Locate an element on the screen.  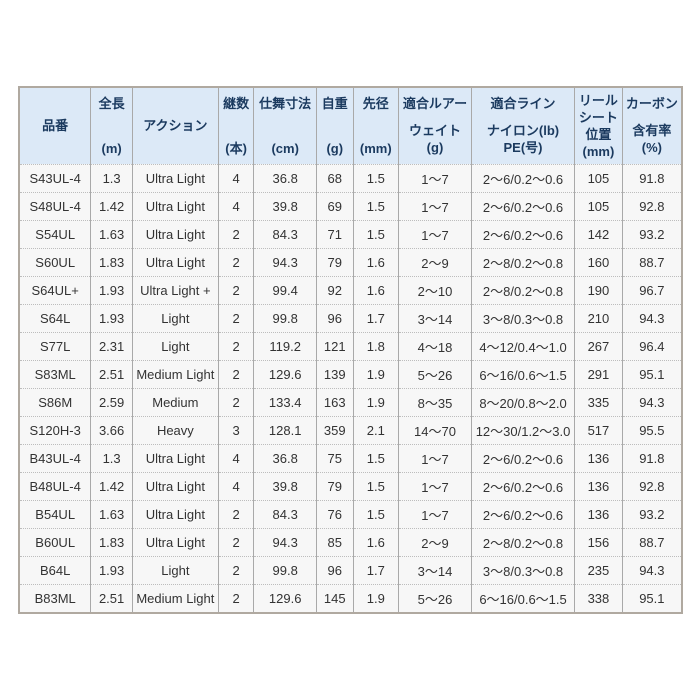
cell-tip: 1.7 is located at coordinates (376, 570).